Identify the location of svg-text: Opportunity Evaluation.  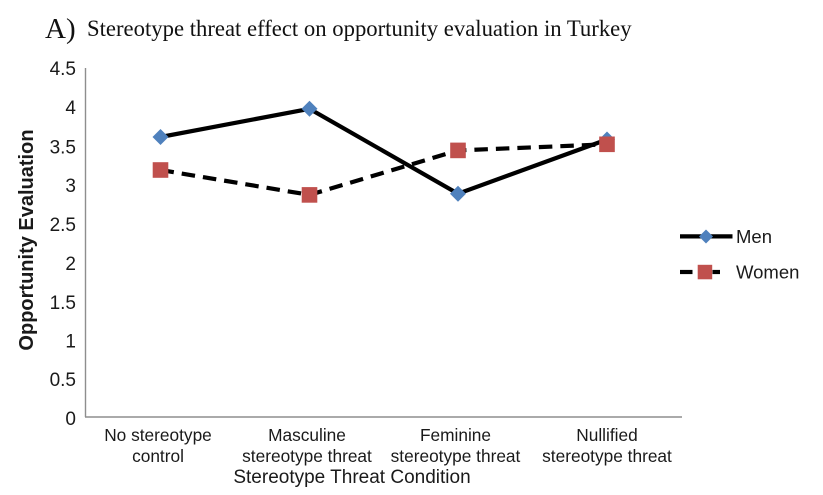
(27, 239).